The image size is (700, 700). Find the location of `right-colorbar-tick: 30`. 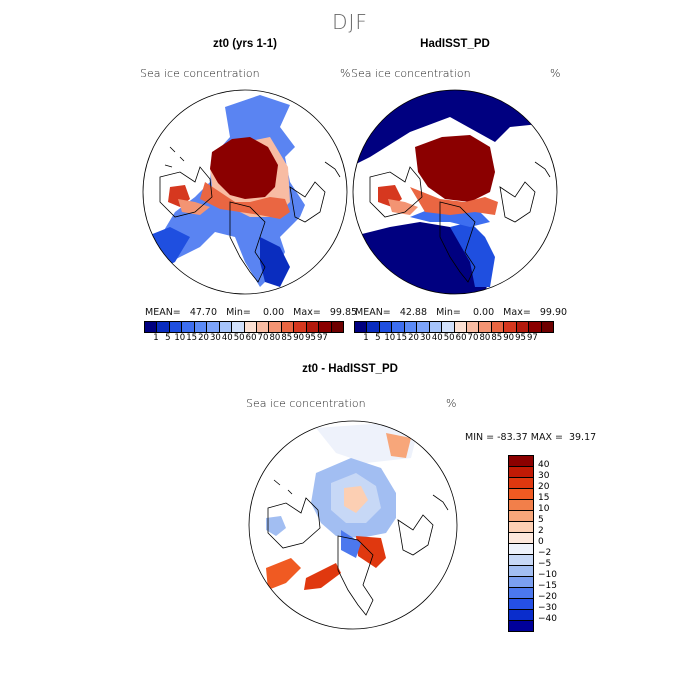

right-colorbar-tick: 30 is located at coordinates (425, 338).